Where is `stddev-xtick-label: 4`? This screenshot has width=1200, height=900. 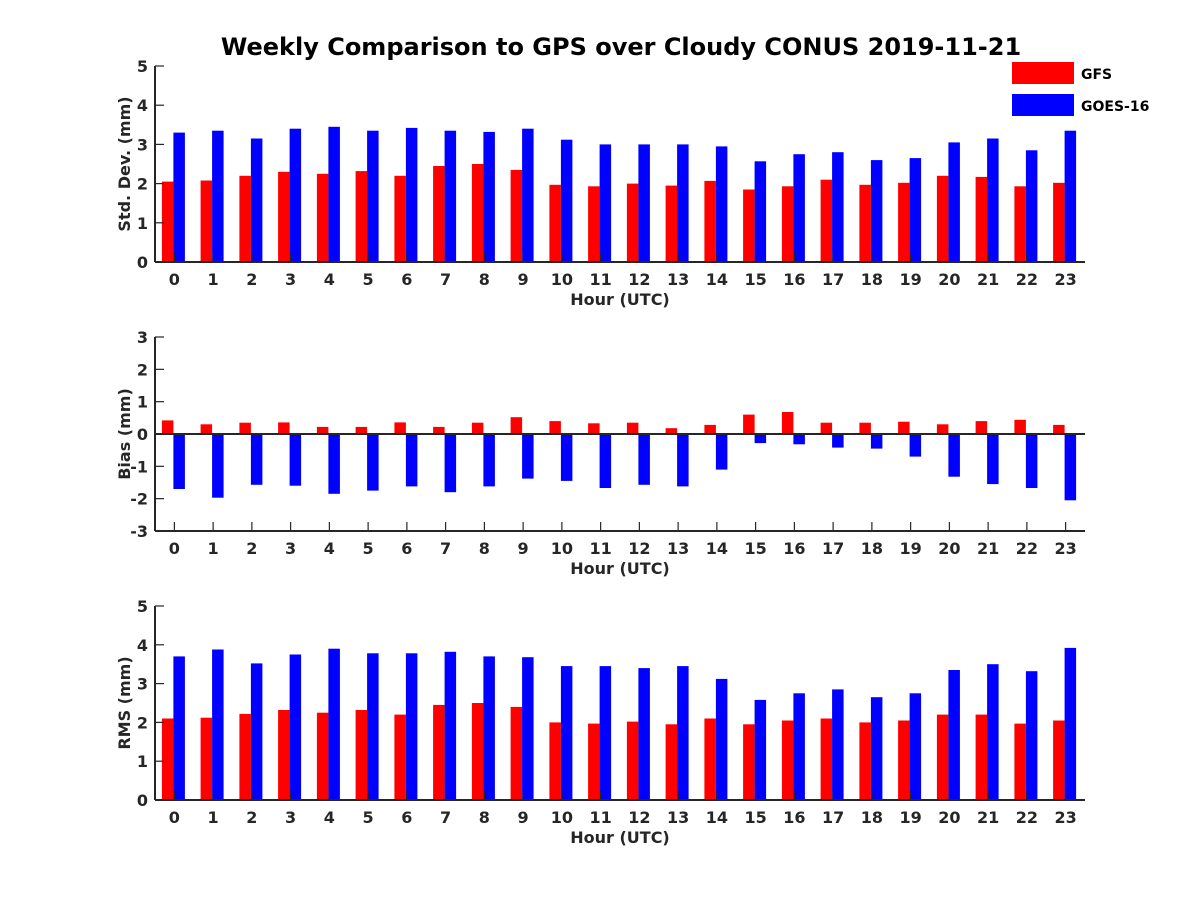
stddev-xtick-label: 4 is located at coordinates (329, 279).